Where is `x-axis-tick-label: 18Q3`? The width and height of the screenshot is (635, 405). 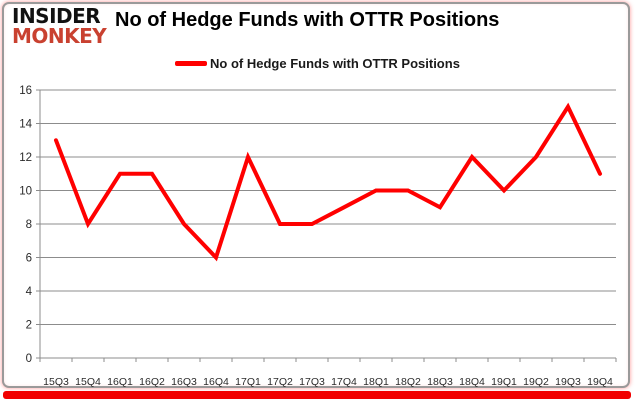 x-axis-tick-label: 18Q3 is located at coordinates (440, 382).